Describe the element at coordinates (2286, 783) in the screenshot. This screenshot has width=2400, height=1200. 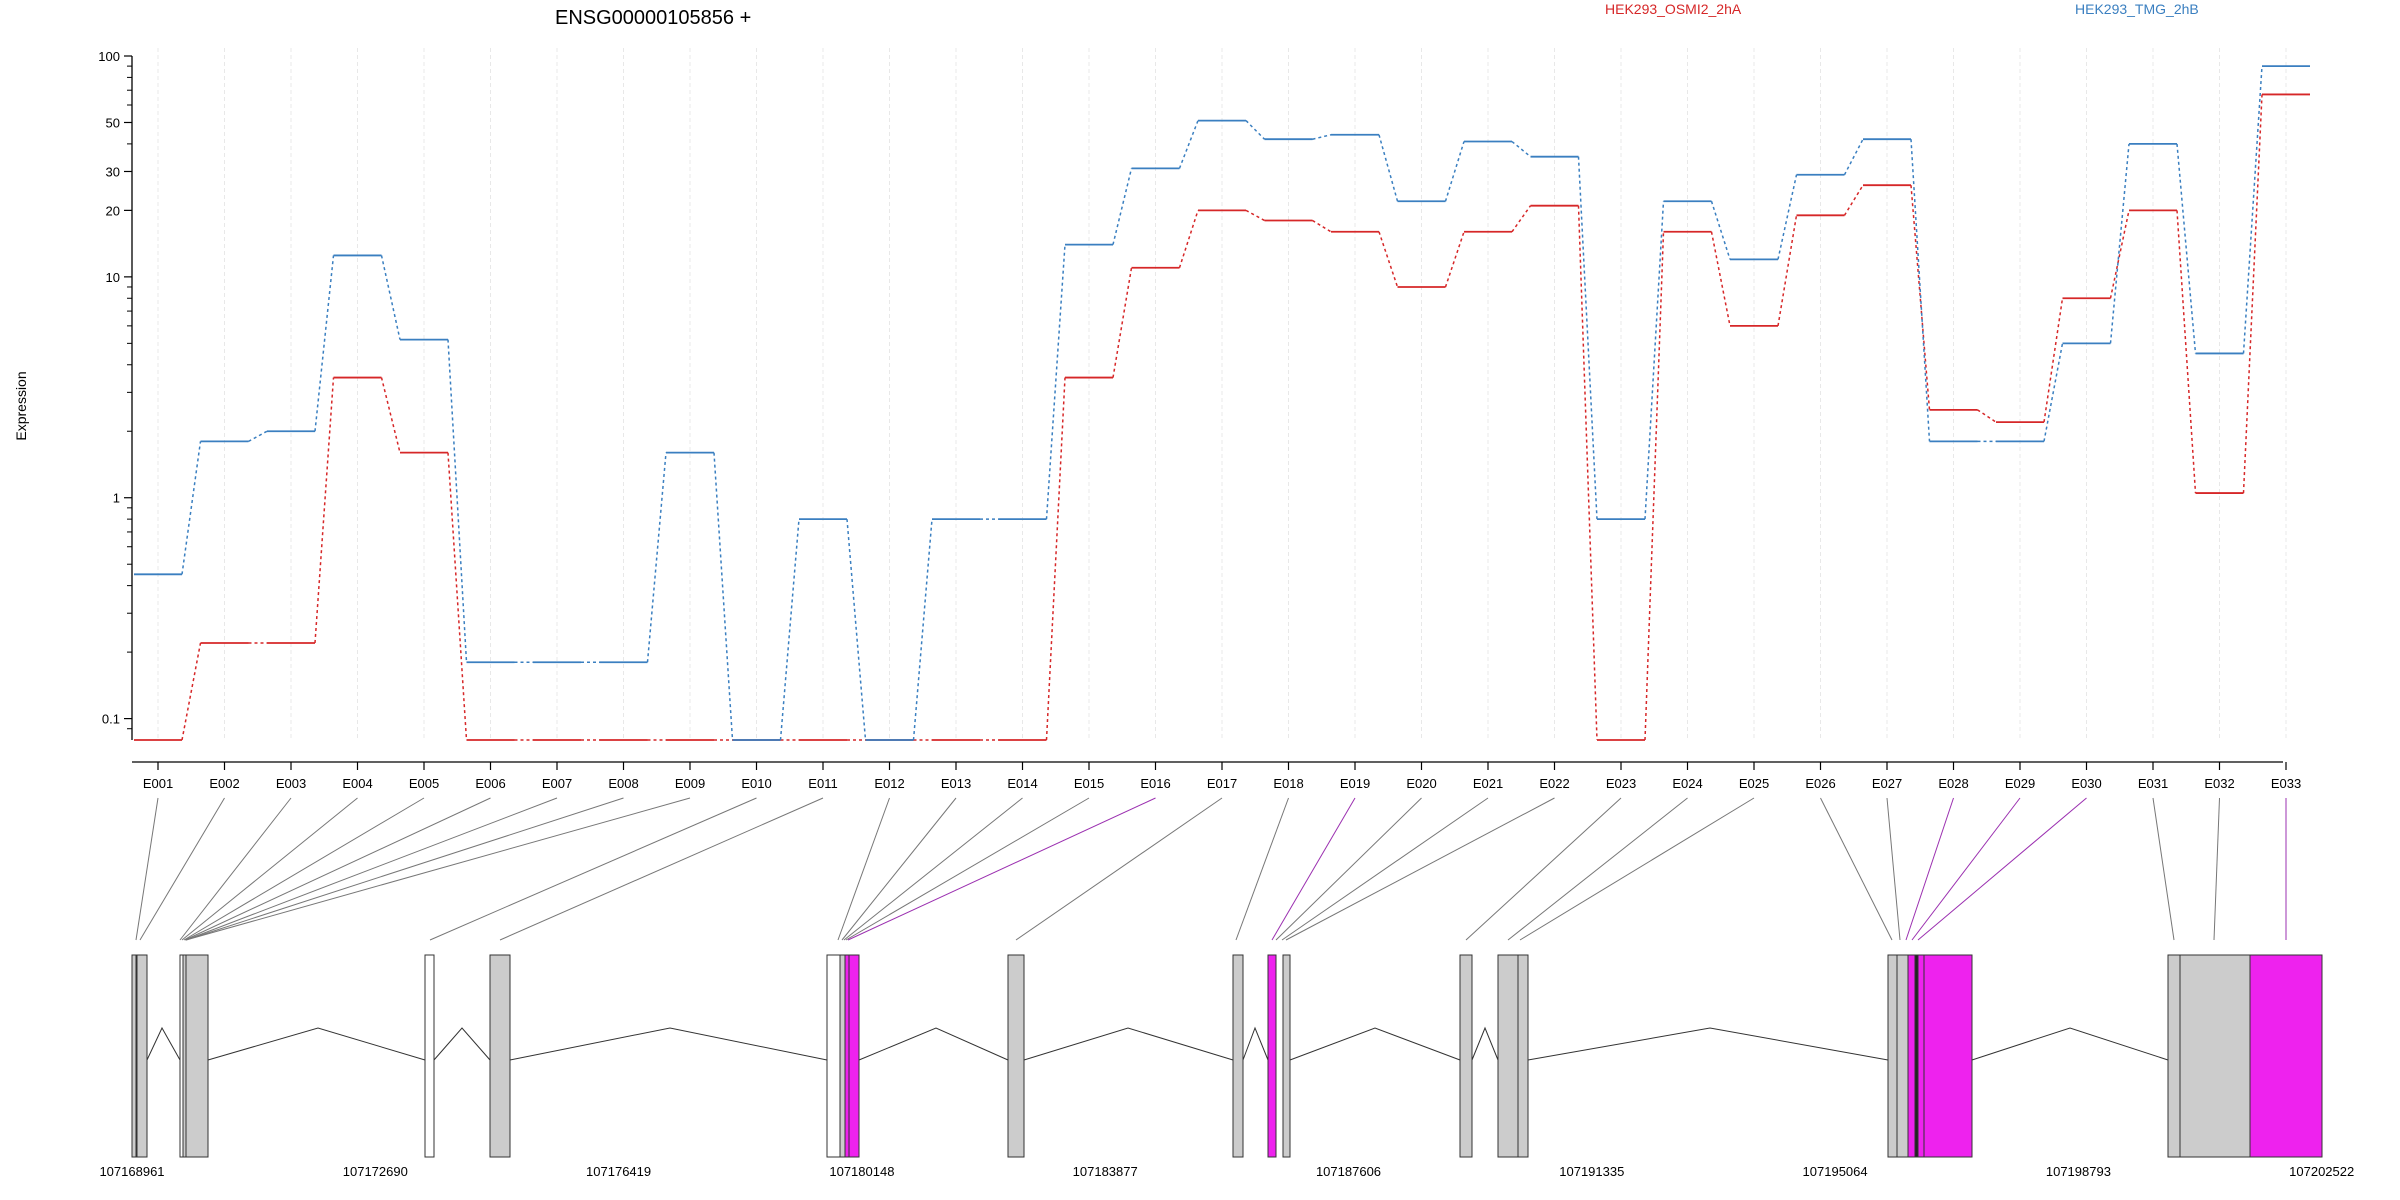
I see `x-tick-label: E033` at that location.